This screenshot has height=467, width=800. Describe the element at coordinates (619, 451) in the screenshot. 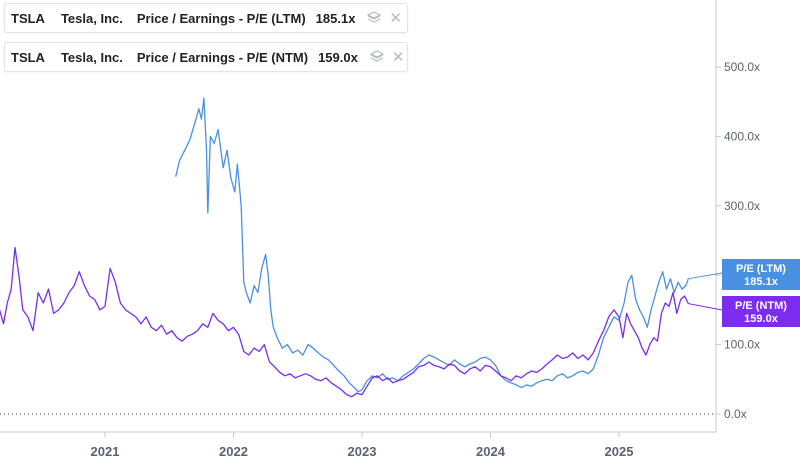

I see `x-tick-label: 2025` at that location.